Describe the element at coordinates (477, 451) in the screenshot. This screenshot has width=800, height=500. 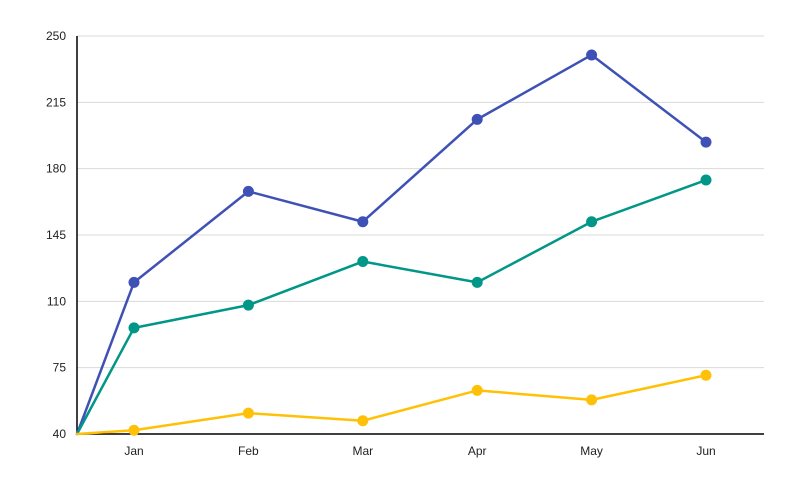
I see `x-tick-label: Apr` at that location.